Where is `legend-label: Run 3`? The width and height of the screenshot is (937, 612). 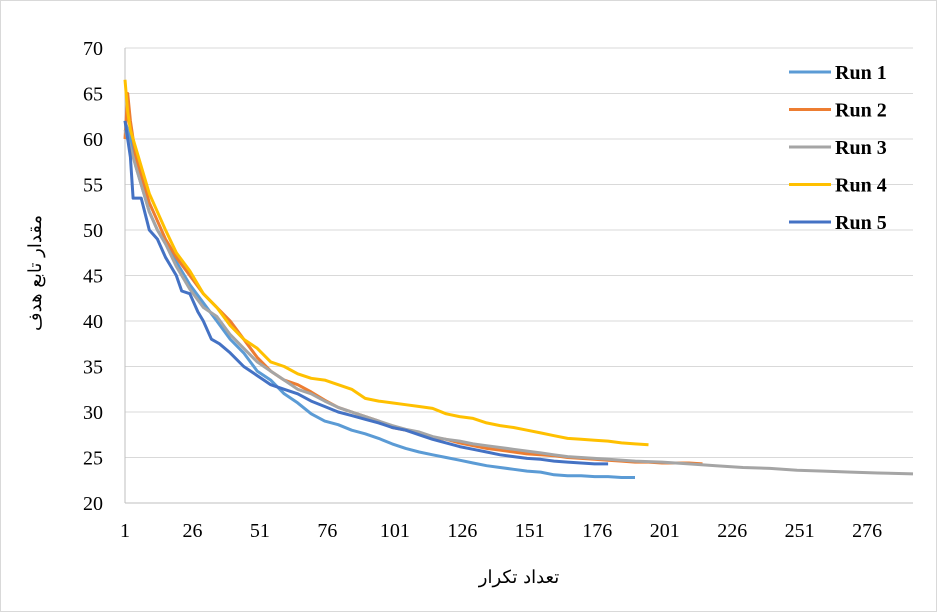 legend-label: Run 3 is located at coordinates (861, 148).